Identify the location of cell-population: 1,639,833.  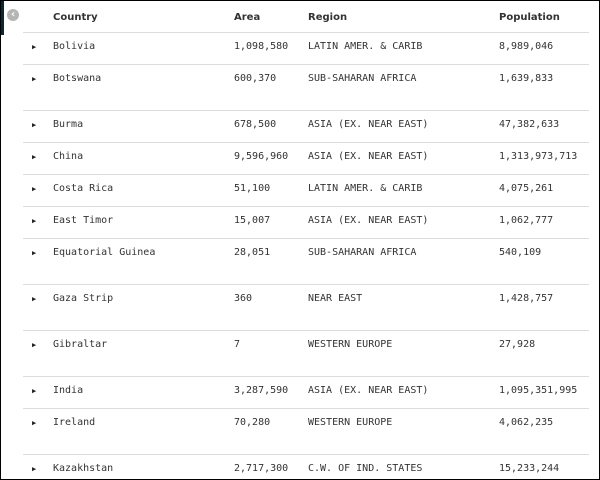
(526, 78).